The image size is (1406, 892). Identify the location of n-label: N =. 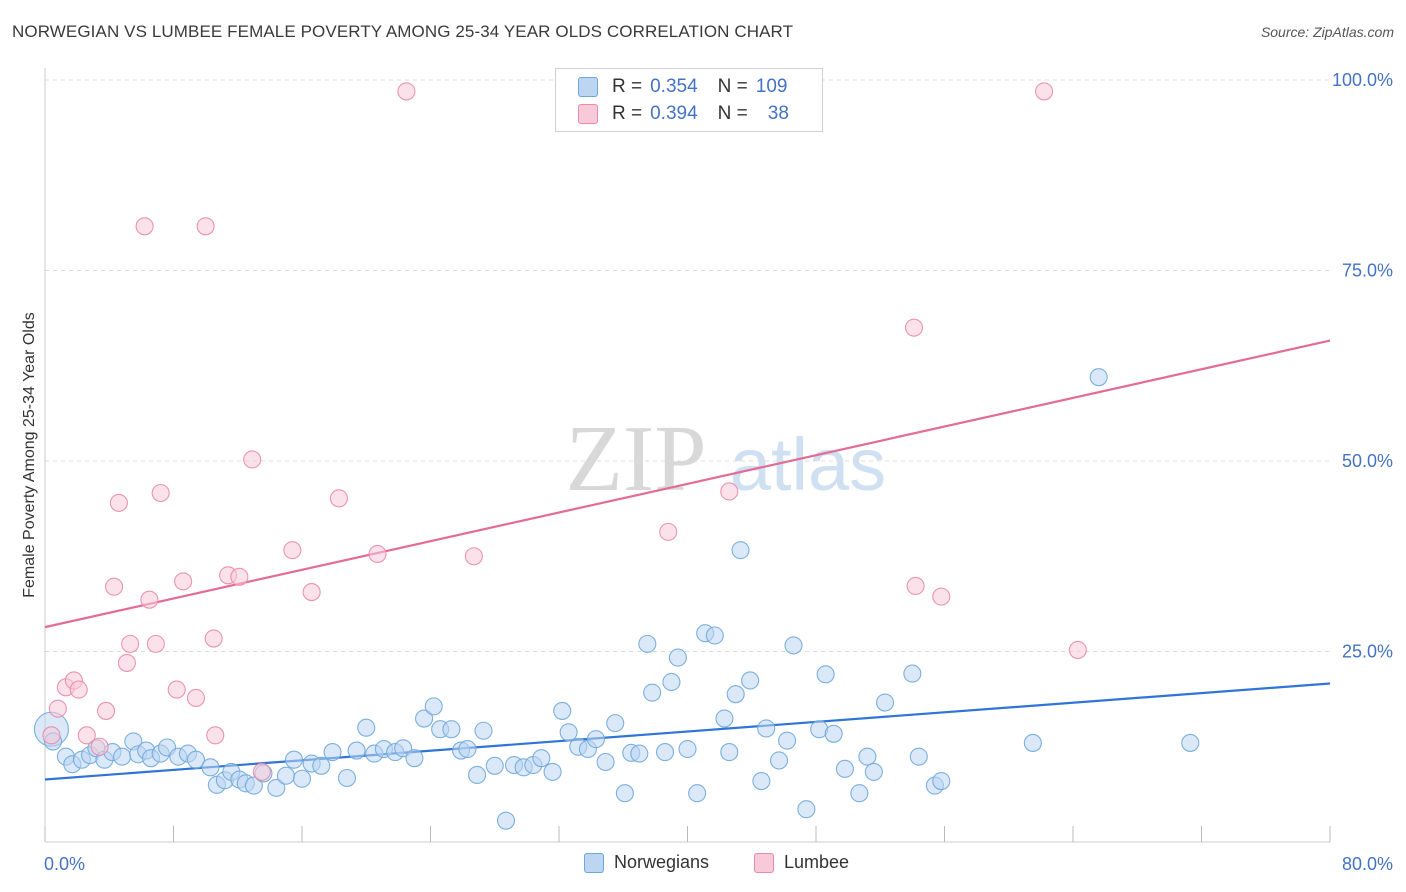
(732, 86).